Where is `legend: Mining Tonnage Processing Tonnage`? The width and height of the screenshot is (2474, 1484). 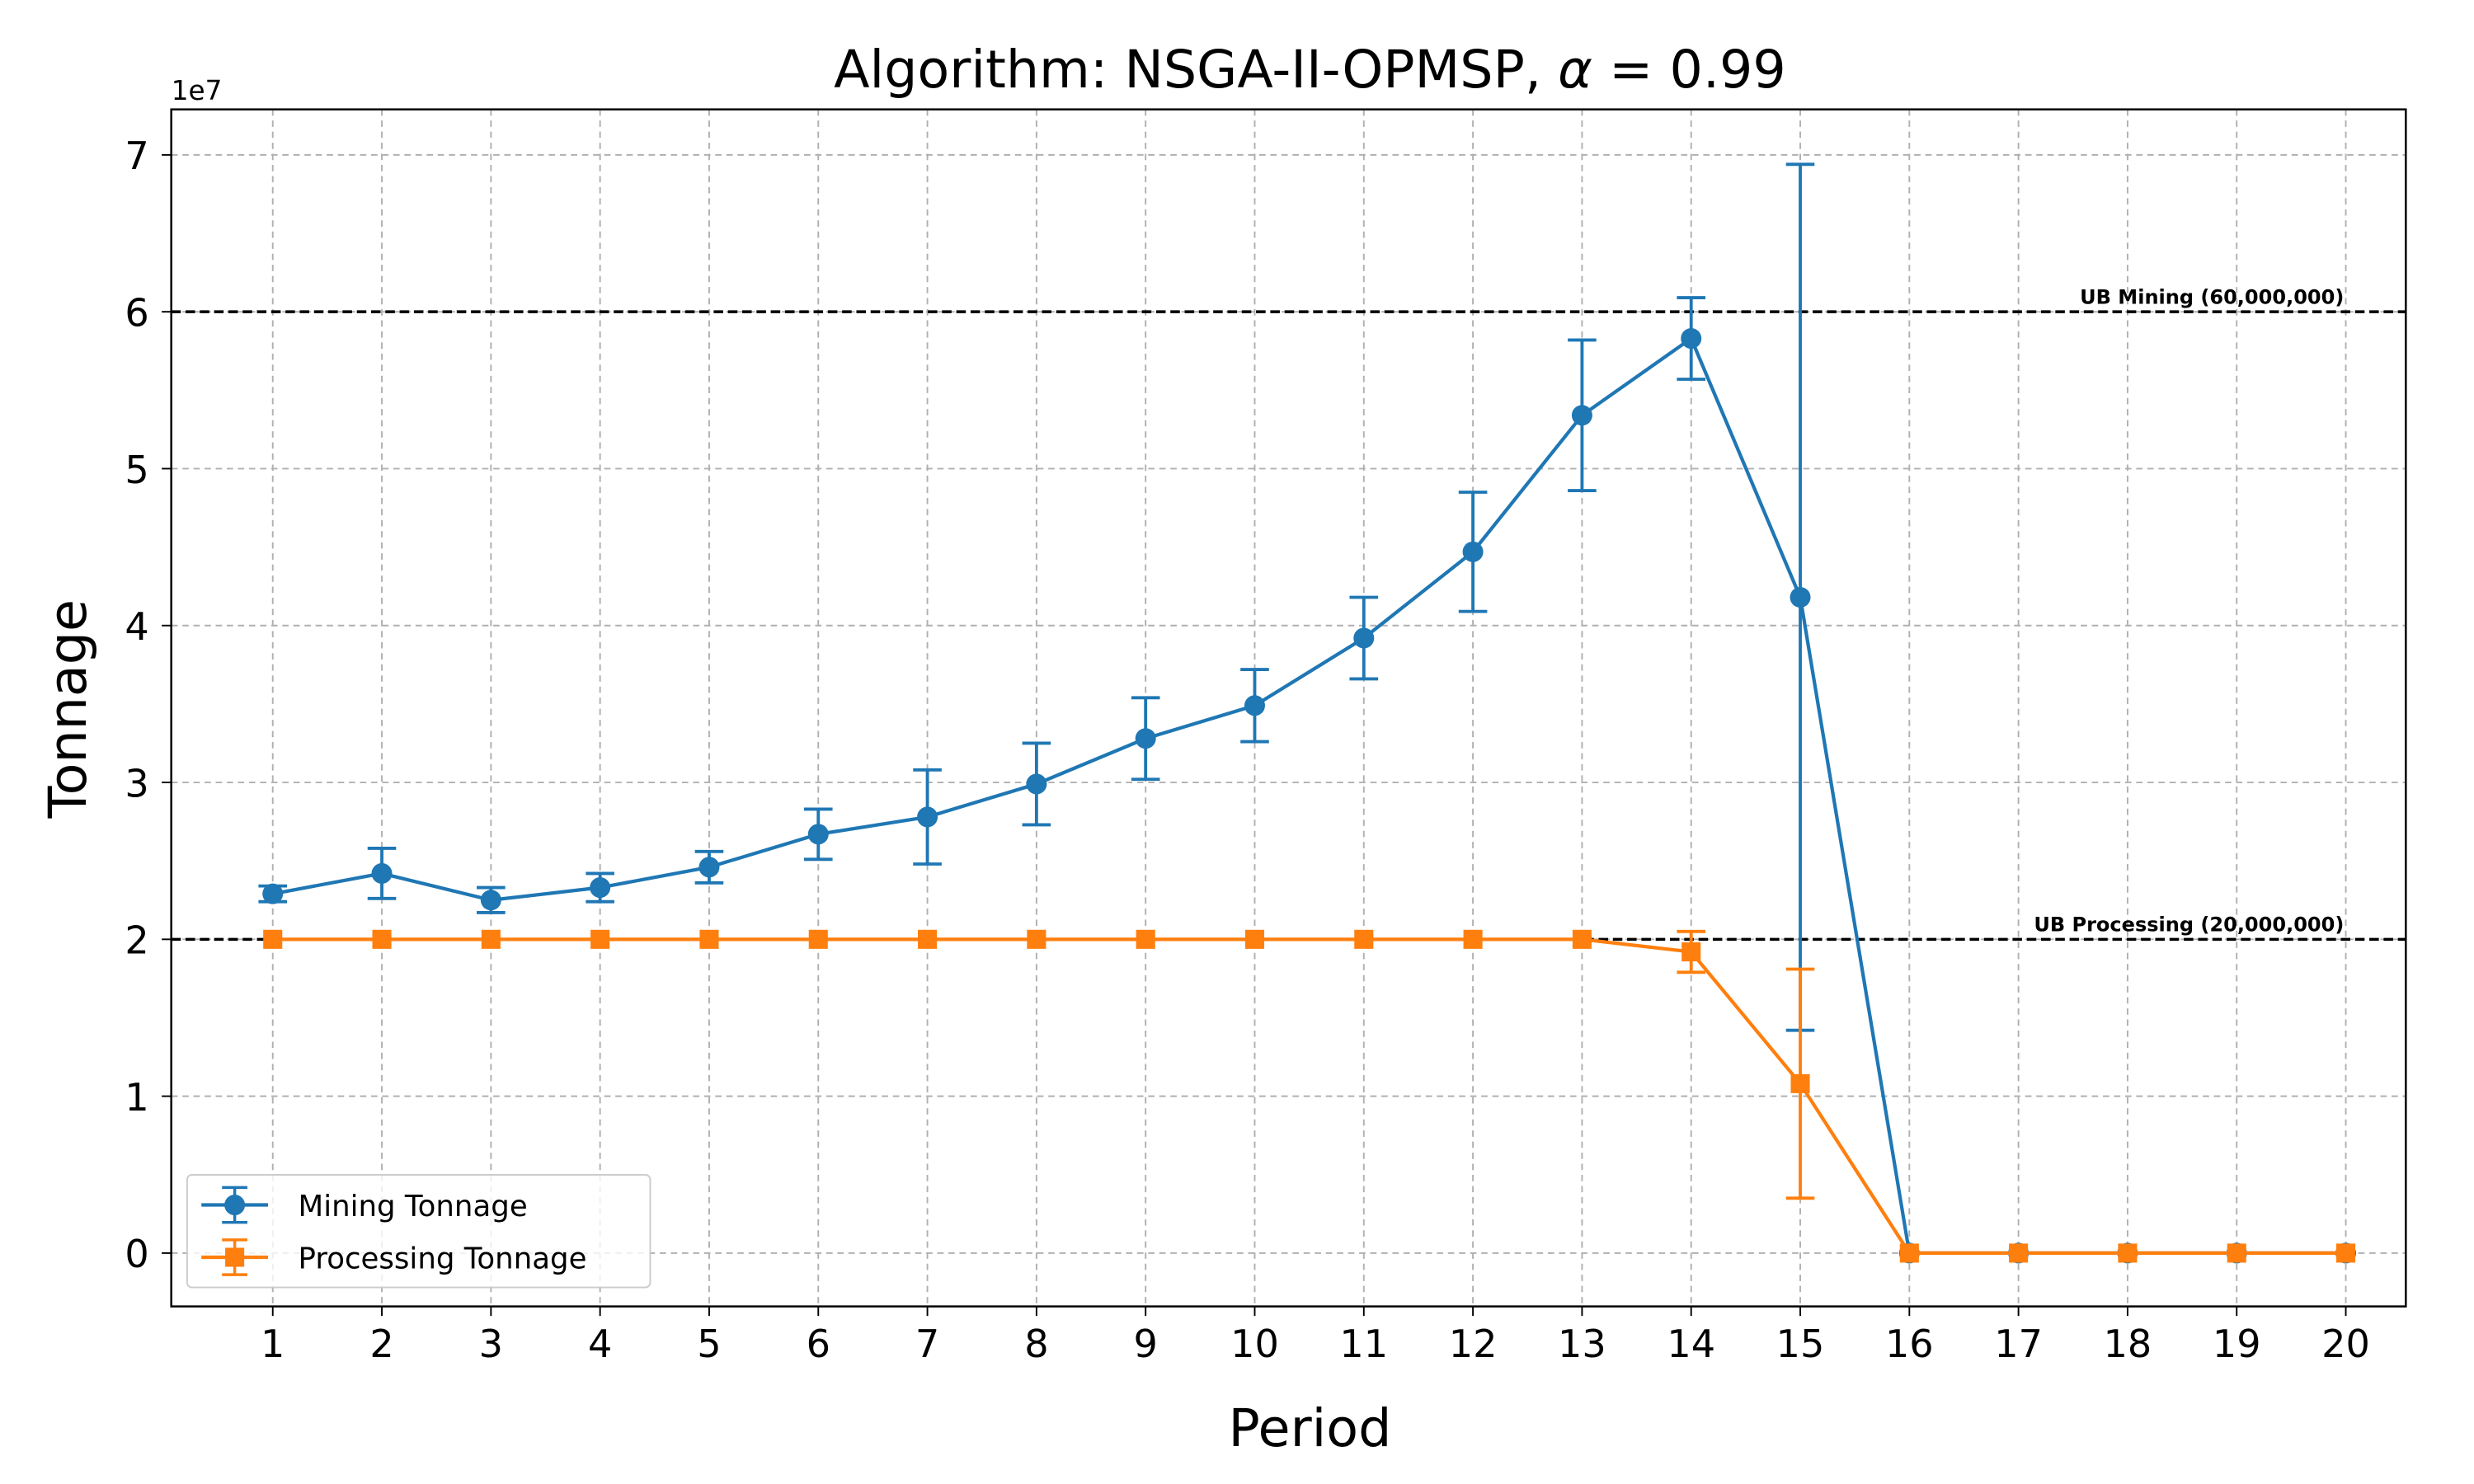 legend: Mining Tonnage Processing Tonnage is located at coordinates (418, 1231).